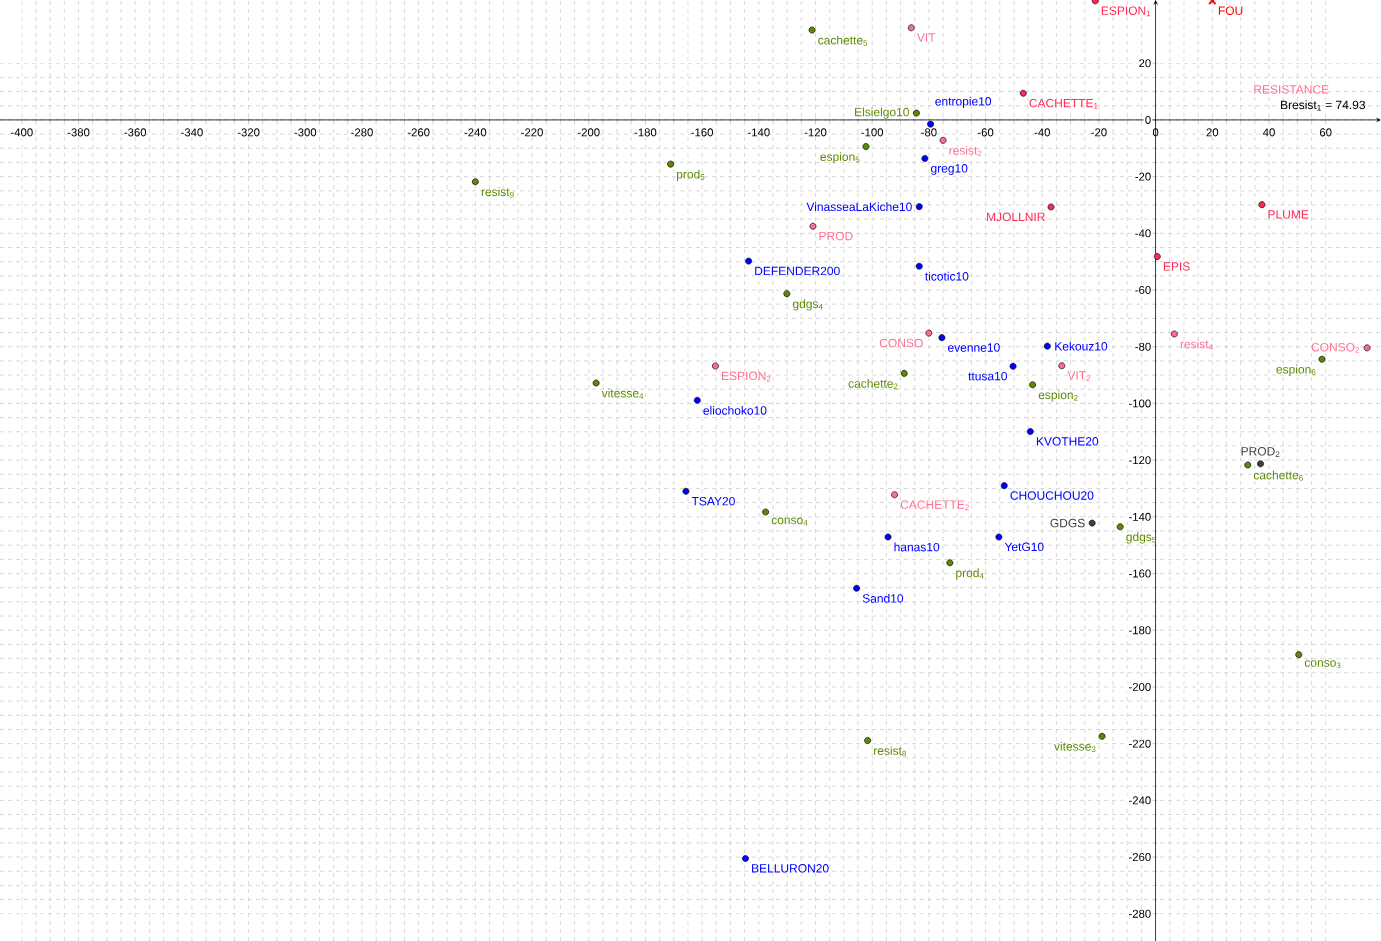 Image resolution: width=1381 pixels, height=941 pixels. Describe the element at coordinates (901, 343) in the screenshot. I see `annotation: CONSO` at that location.